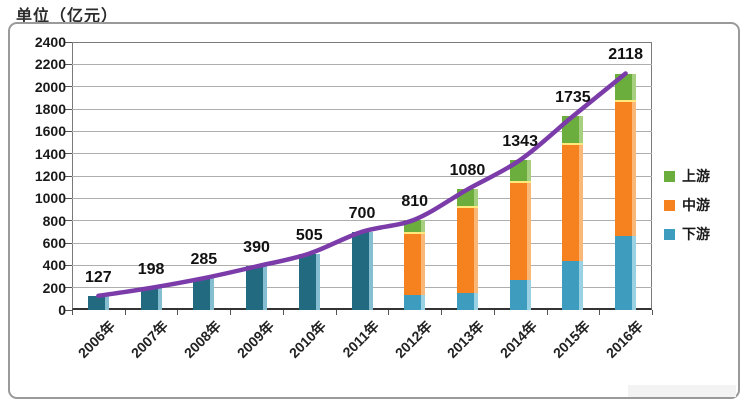 Image resolution: width=750 pixels, height=410 pixels. I want to click on data-label-2012年: 810, so click(415, 201).